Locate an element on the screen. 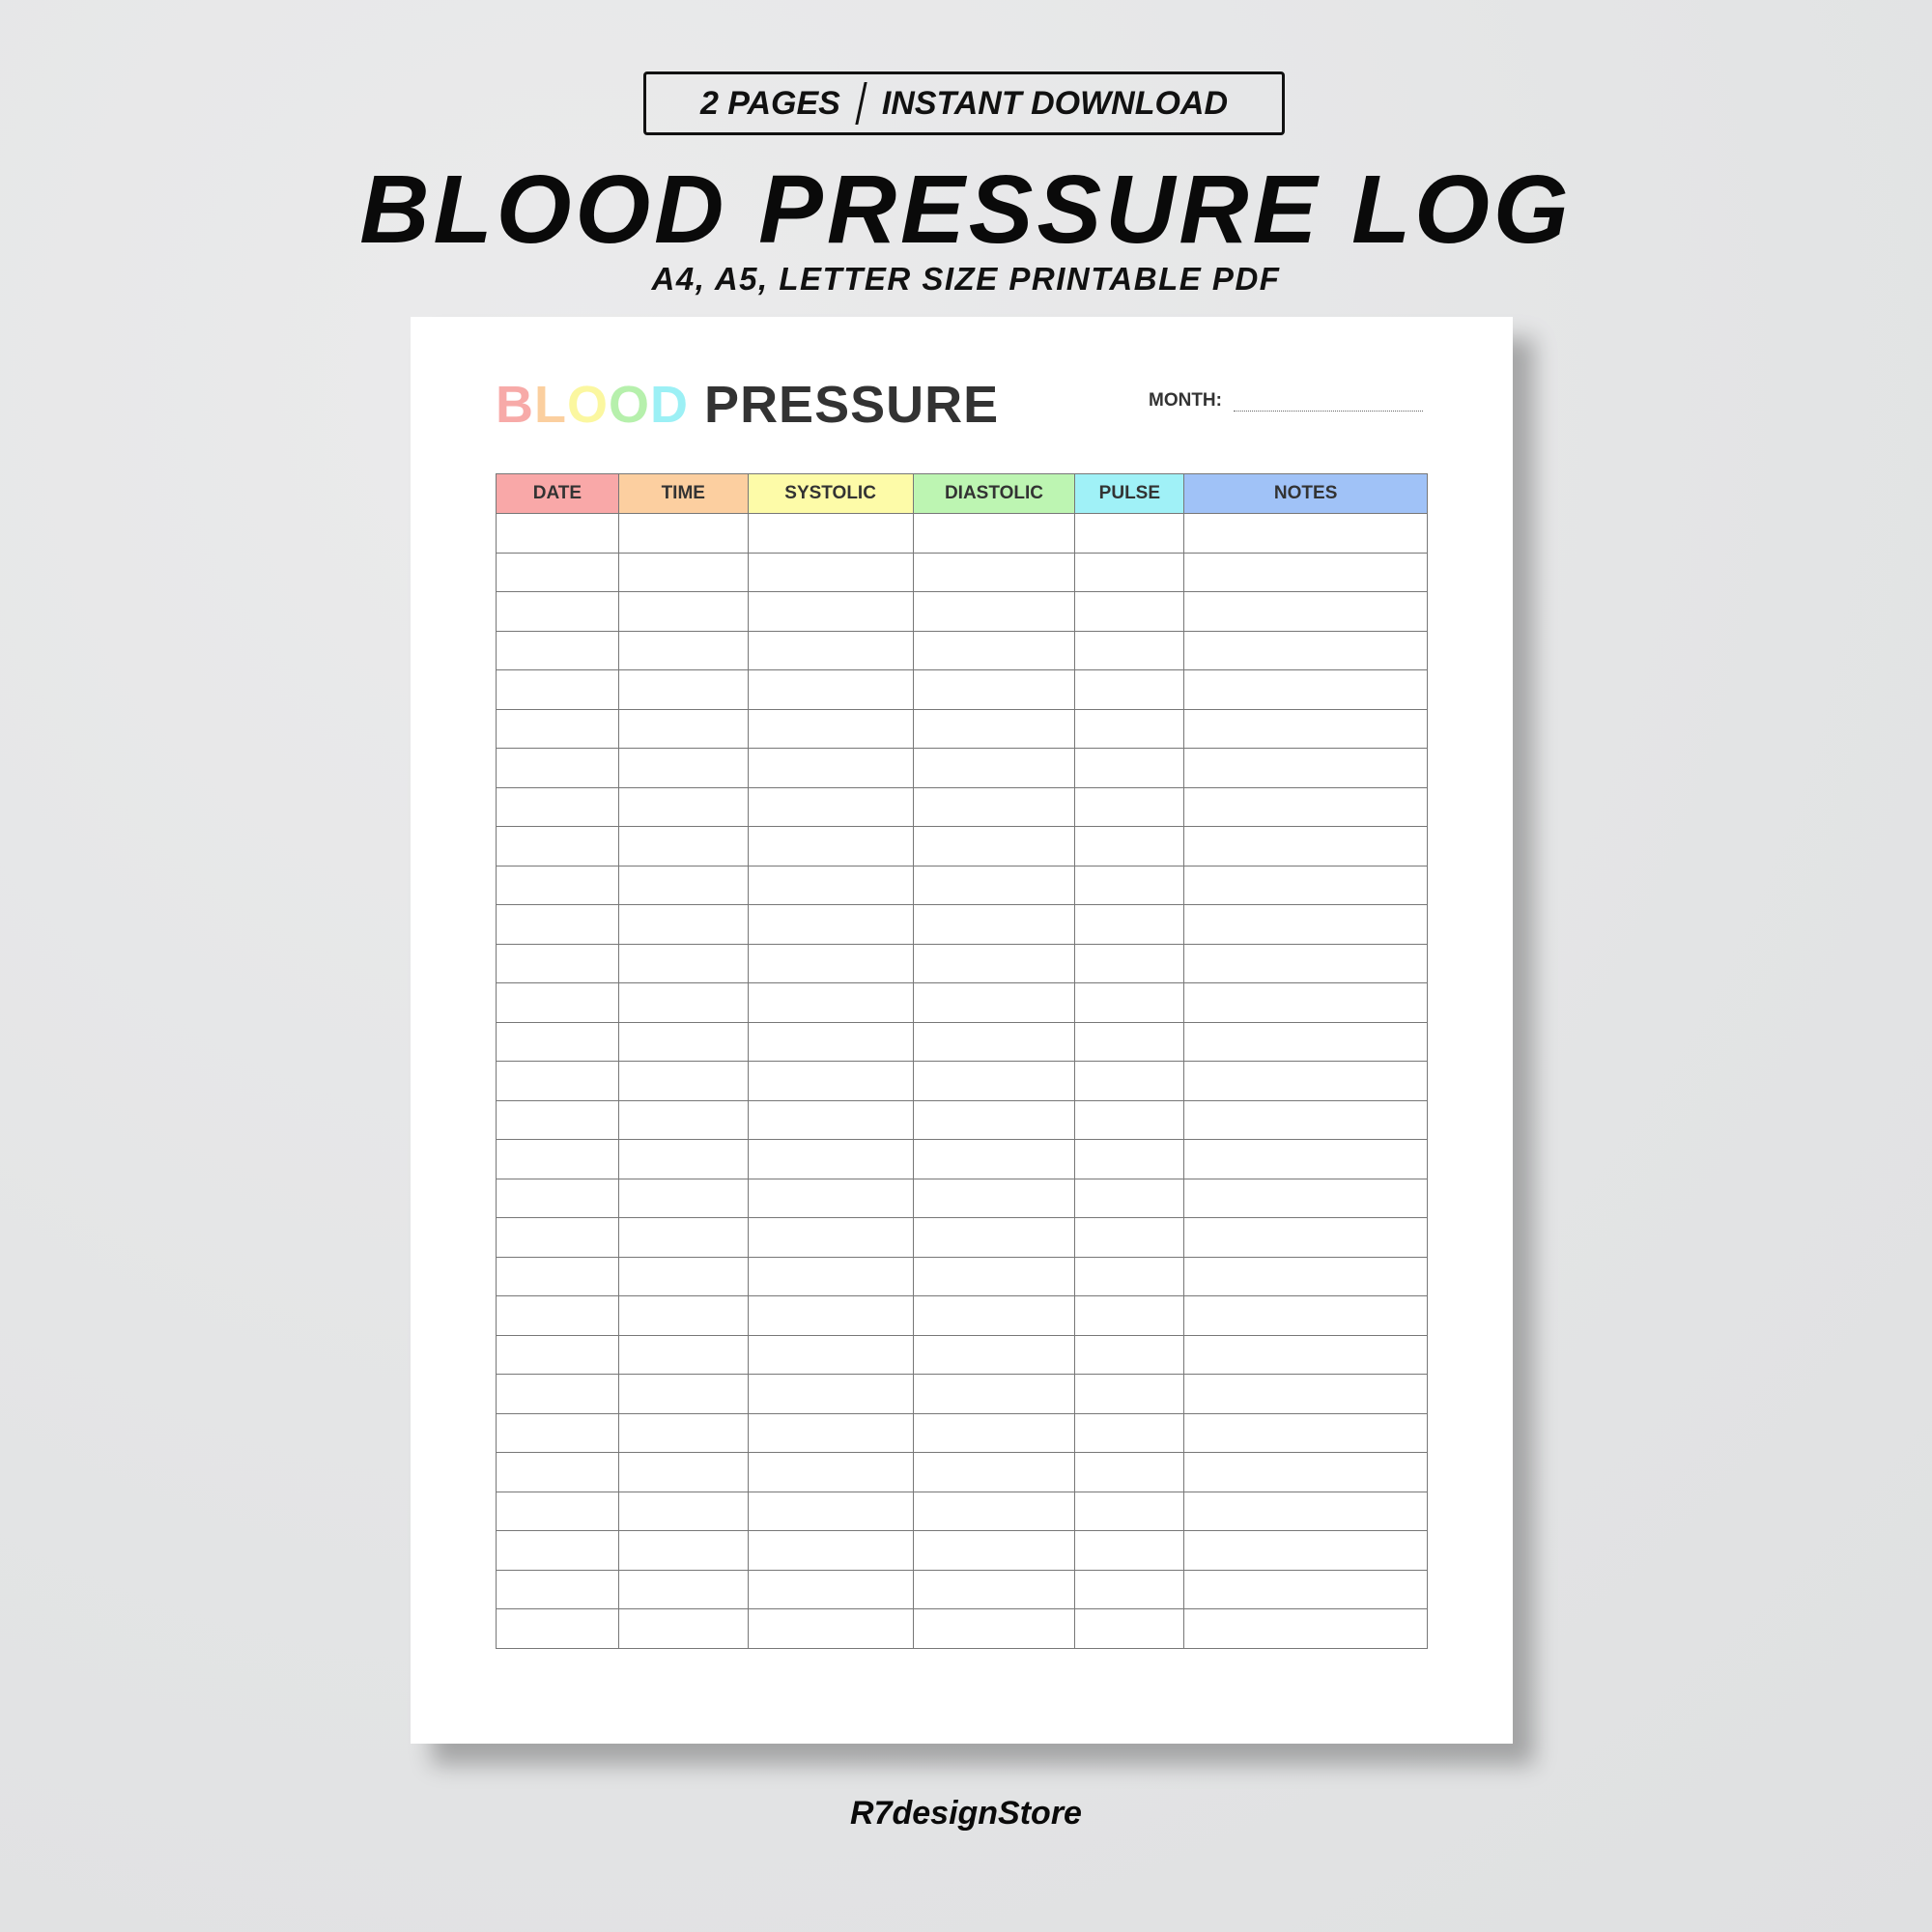 Image resolution: width=1932 pixels, height=1932 pixels. month-label: MONTH: is located at coordinates (1185, 400).